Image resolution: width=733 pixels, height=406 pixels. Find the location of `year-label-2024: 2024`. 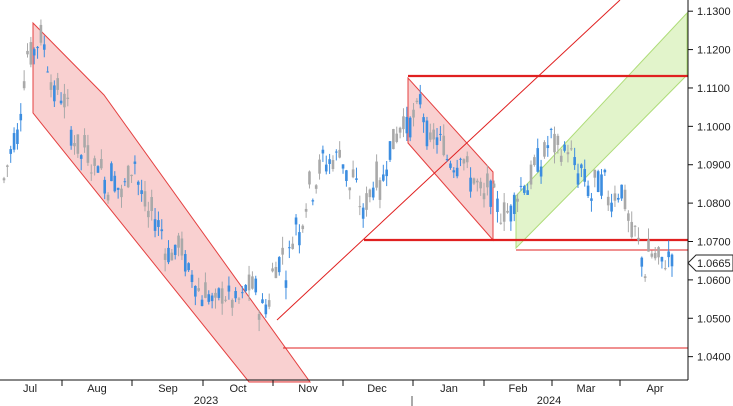

year-label-2024: 2024 is located at coordinates (549, 400).